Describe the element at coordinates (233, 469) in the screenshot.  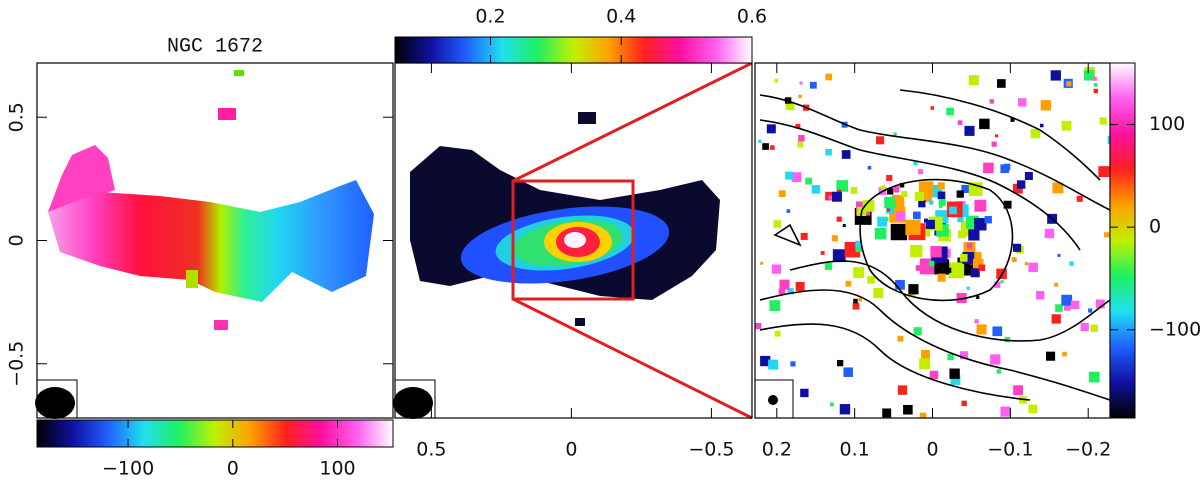
I see `colorbar-tick-label: 0` at that location.